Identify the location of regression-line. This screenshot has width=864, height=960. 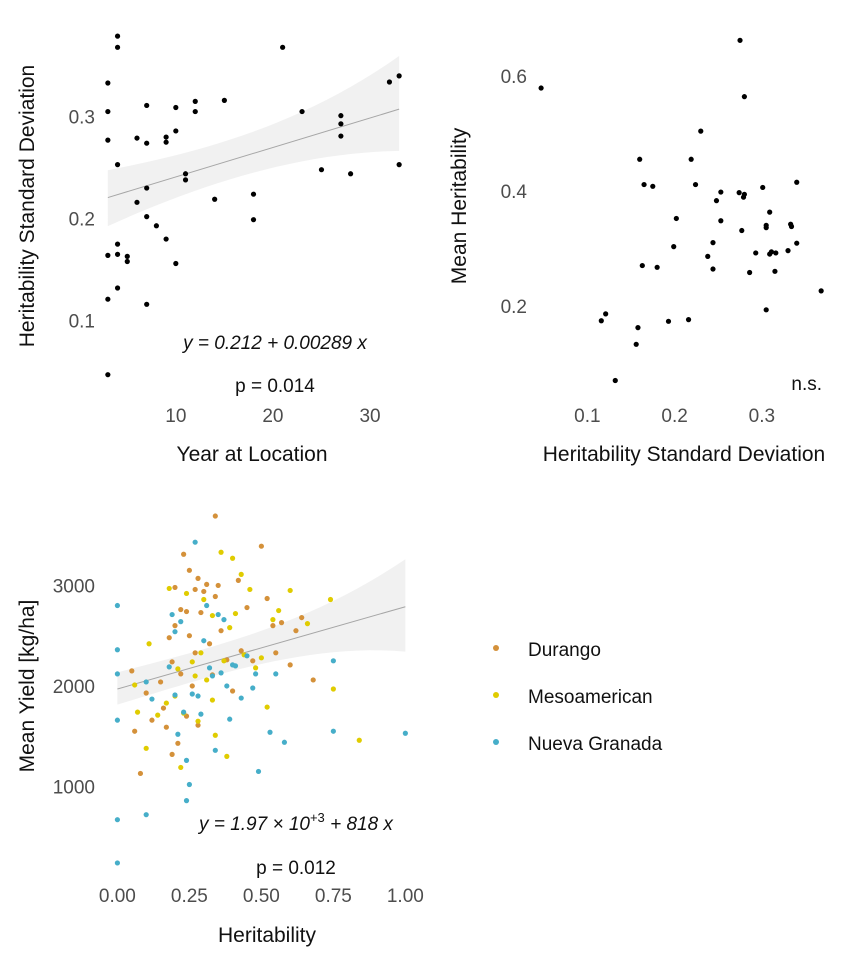
(253, 153).